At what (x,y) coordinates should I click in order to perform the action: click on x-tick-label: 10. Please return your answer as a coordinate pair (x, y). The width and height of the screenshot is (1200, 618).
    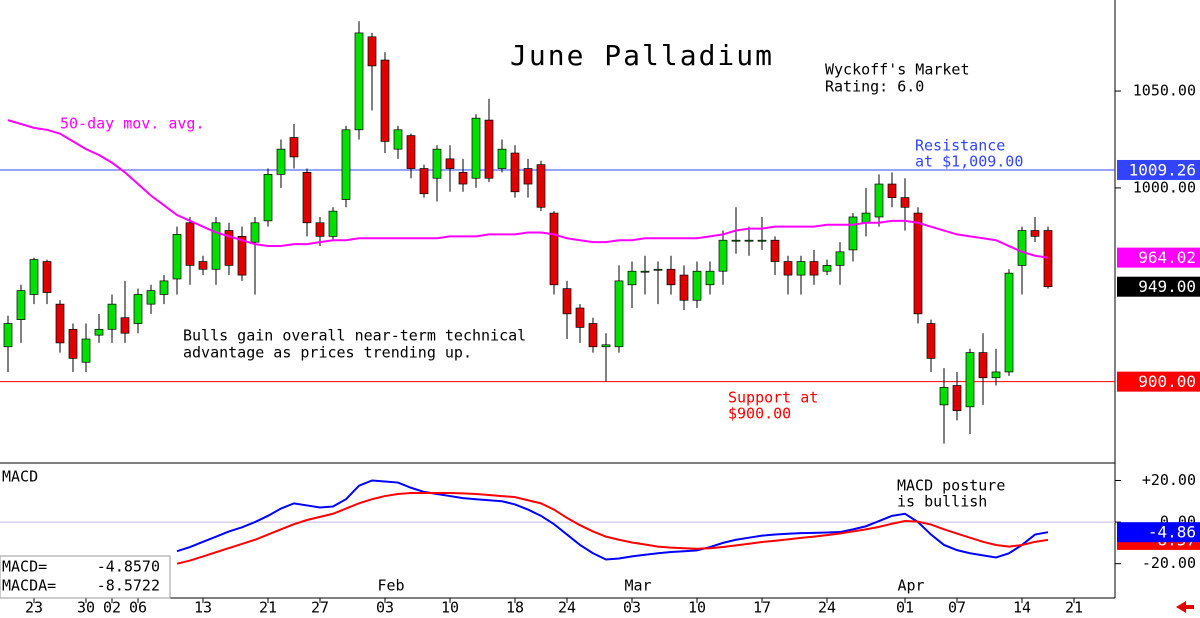
    Looking at the image, I should click on (450, 608).